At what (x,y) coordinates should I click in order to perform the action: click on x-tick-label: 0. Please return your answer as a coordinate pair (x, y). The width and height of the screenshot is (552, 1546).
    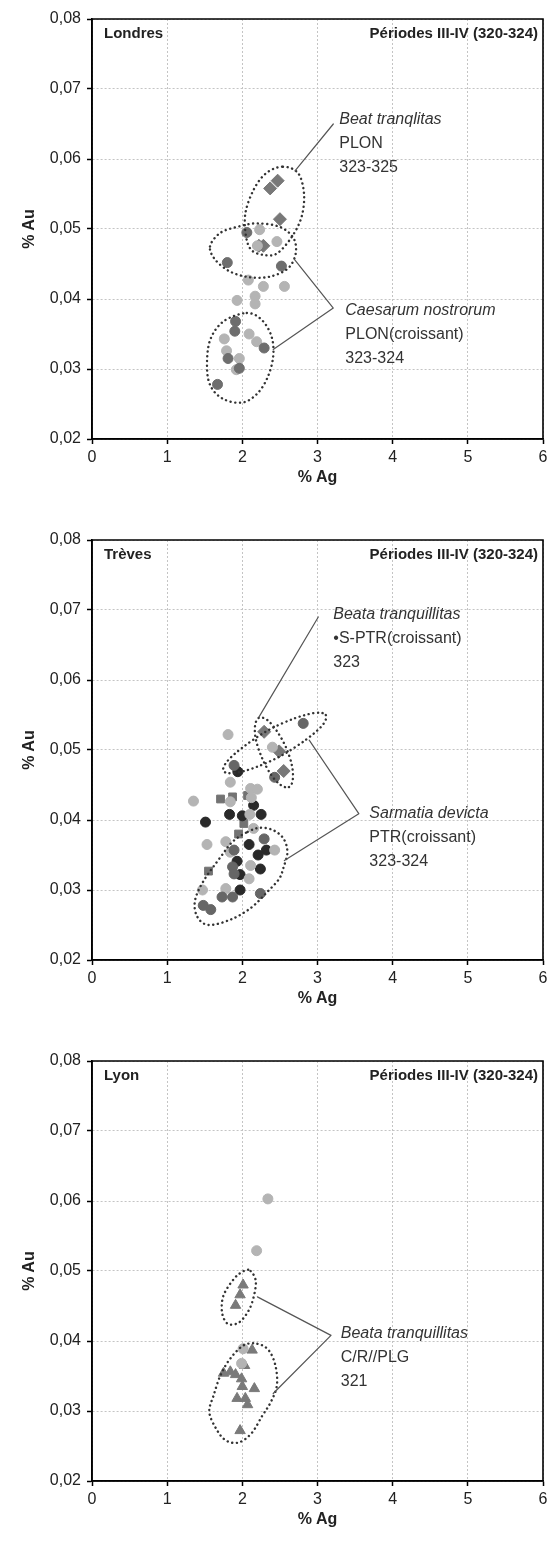
    Looking at the image, I should click on (92, 457).